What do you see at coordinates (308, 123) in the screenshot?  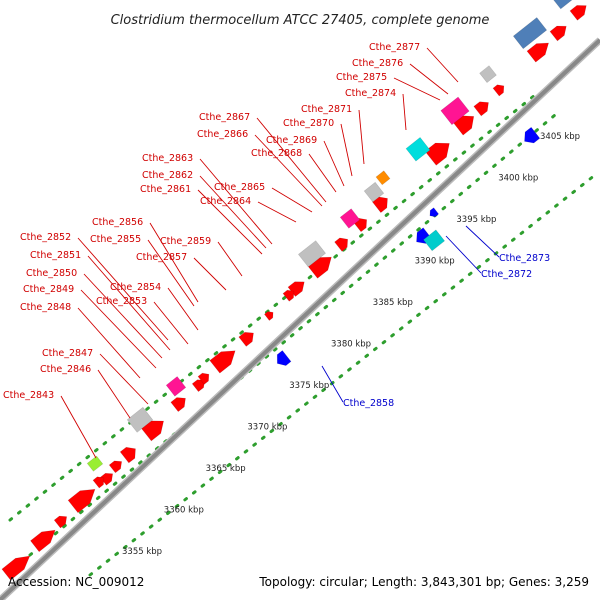 I see `gene-label-forward: Cthe_2870` at bounding box center [308, 123].